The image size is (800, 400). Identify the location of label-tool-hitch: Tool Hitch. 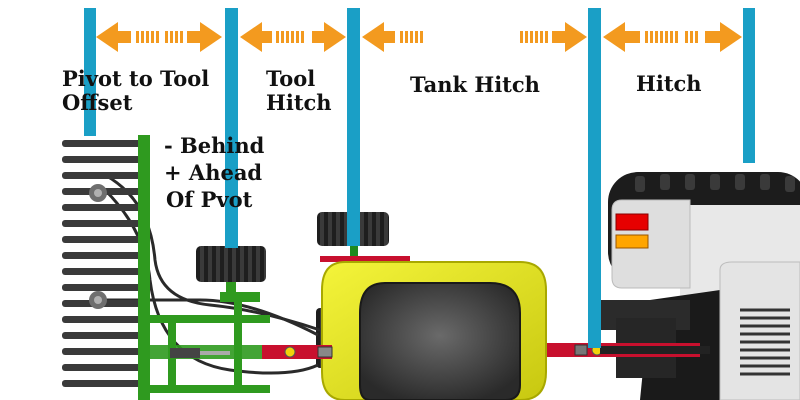
(299, 91).